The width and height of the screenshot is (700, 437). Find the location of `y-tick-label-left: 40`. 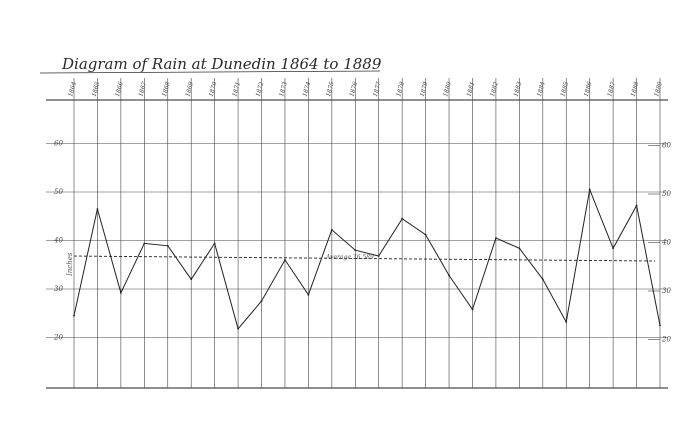

y-tick-label-left: 40 is located at coordinates (58, 241).